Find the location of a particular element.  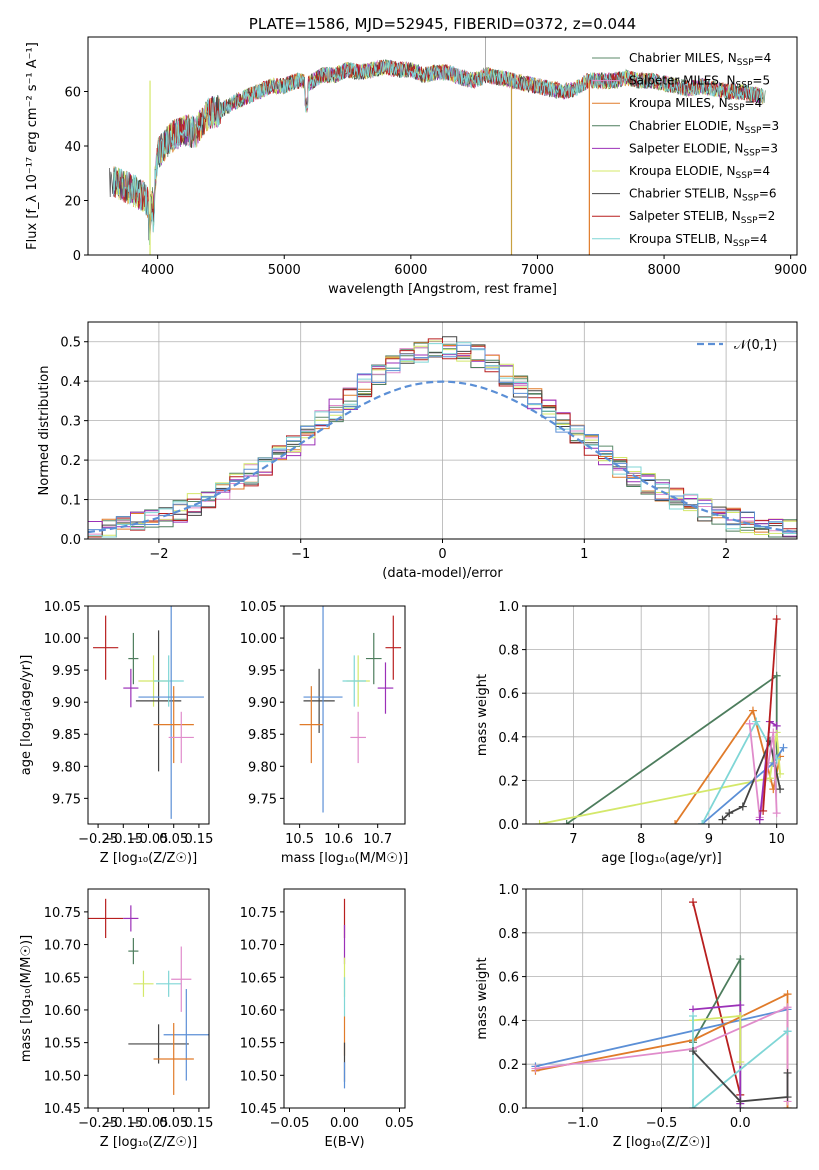

legend-label: Kroupa MILES, NSSP=4 is located at coordinates (695, 104).